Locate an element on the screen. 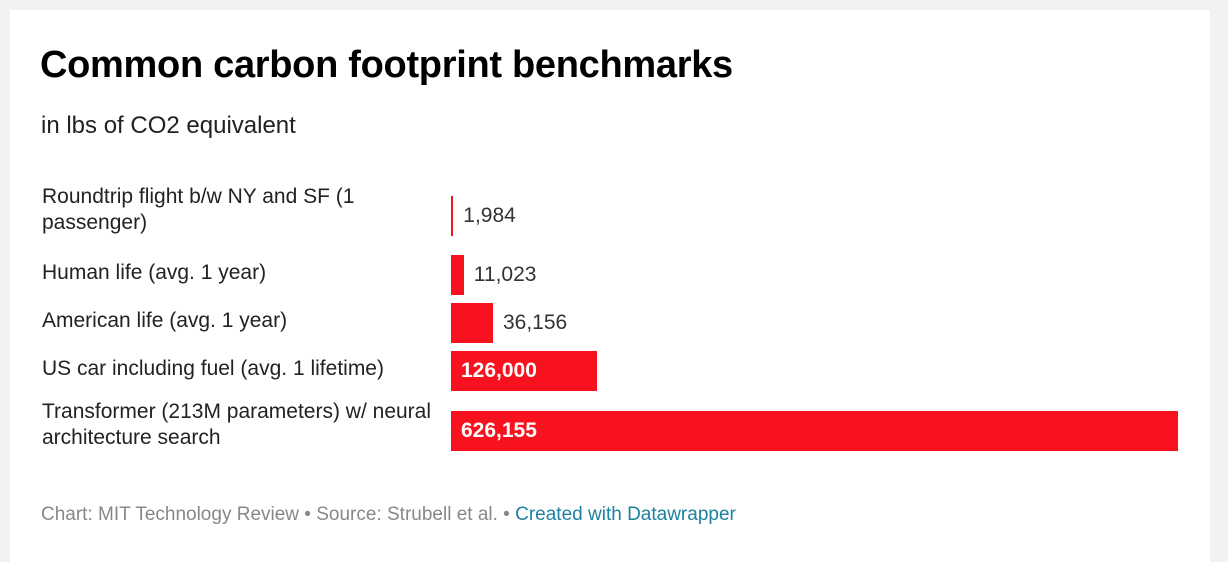 The image size is (1228, 562). category-label: Human life (avg. 1 year) is located at coordinates (154, 272).